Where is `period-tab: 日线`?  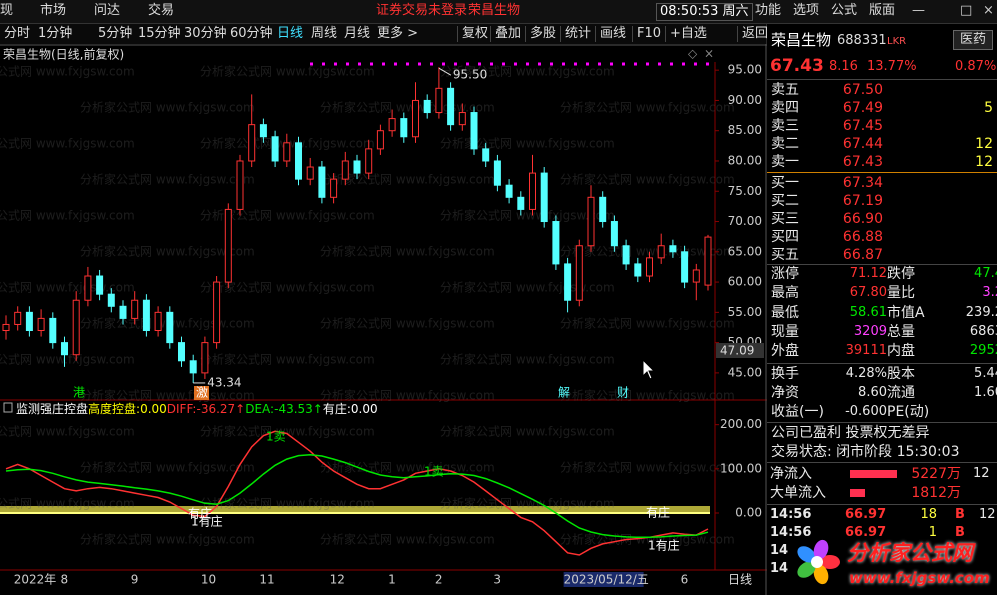
period-tab: 日线 is located at coordinates (290, 33).